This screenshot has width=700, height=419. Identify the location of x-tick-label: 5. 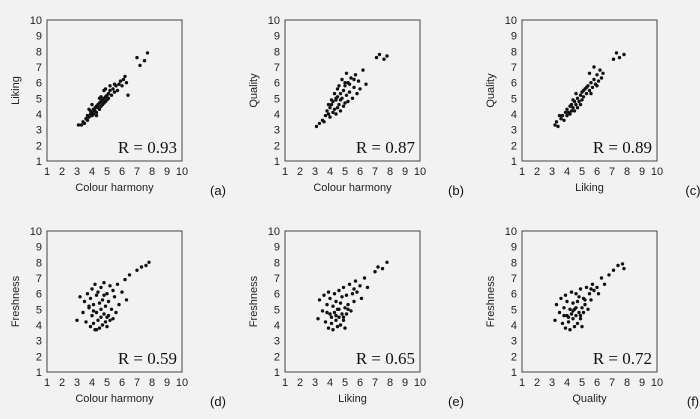
(107, 172).